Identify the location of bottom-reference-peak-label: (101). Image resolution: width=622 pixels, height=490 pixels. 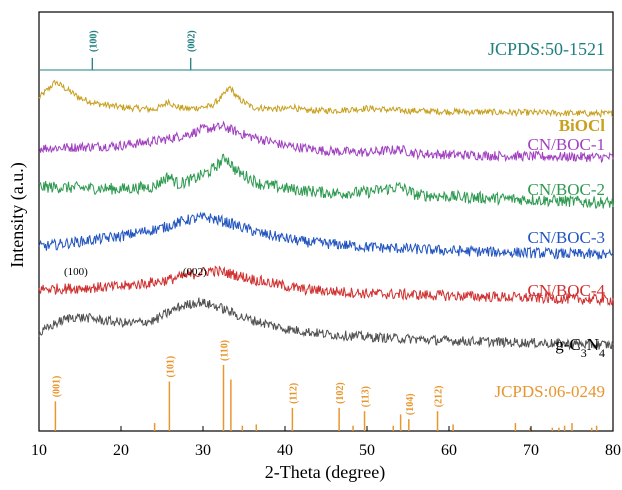
(170, 367).